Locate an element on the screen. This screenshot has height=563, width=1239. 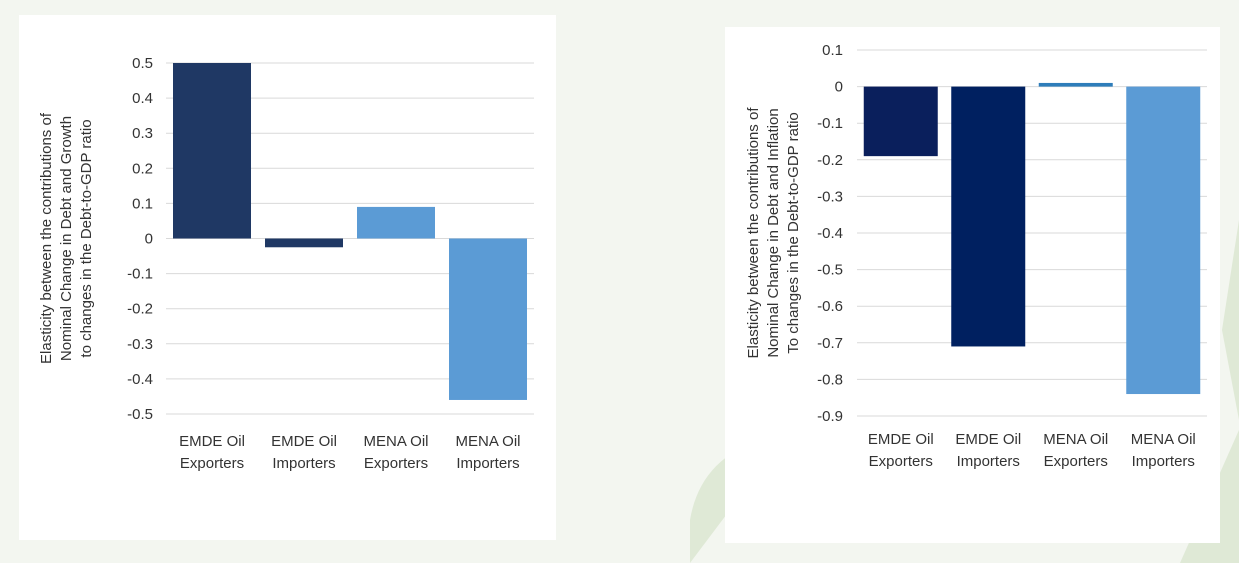
y-tick-label: 0.4 is located at coordinates (142, 98).